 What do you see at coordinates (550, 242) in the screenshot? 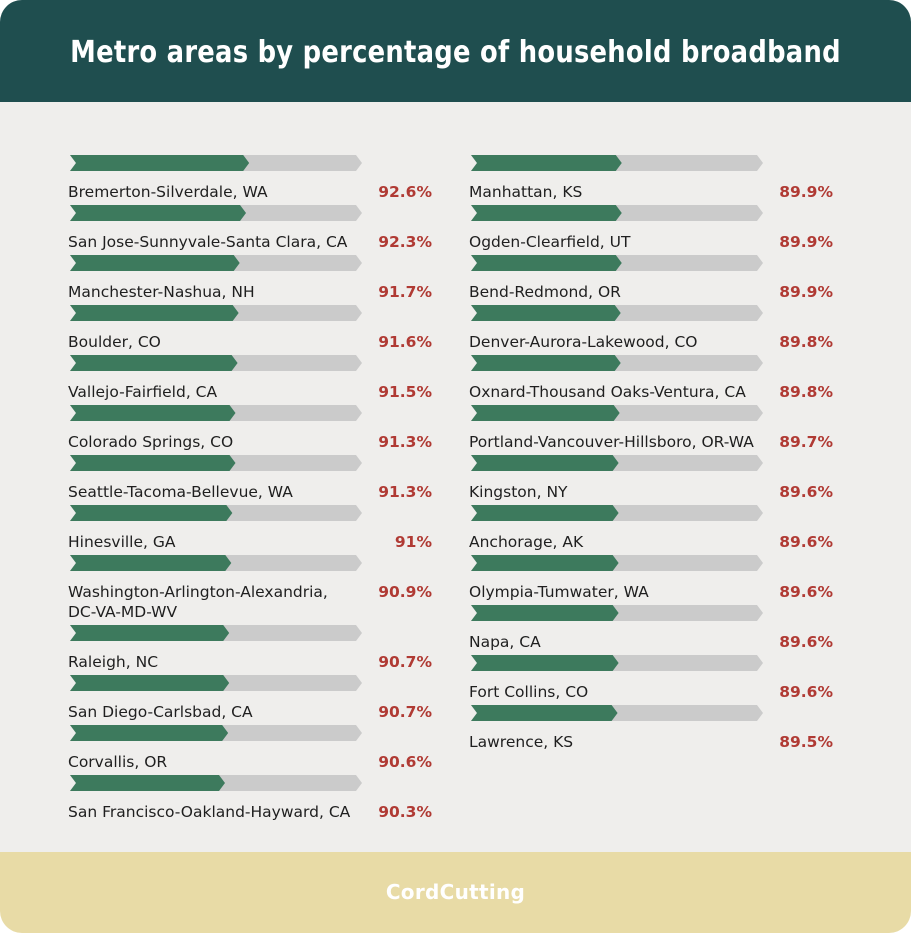
I see `category-label: Ogden-Clearfield, UT` at bounding box center [550, 242].